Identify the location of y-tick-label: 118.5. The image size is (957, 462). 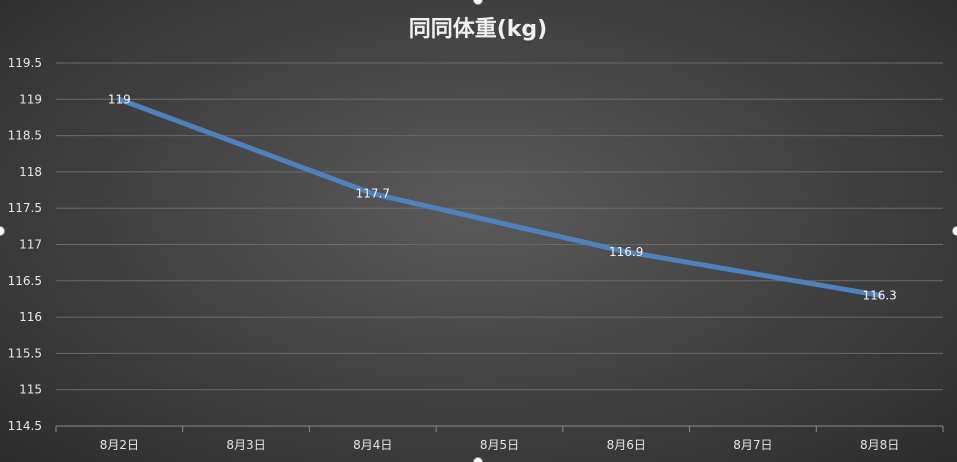
(25, 136).